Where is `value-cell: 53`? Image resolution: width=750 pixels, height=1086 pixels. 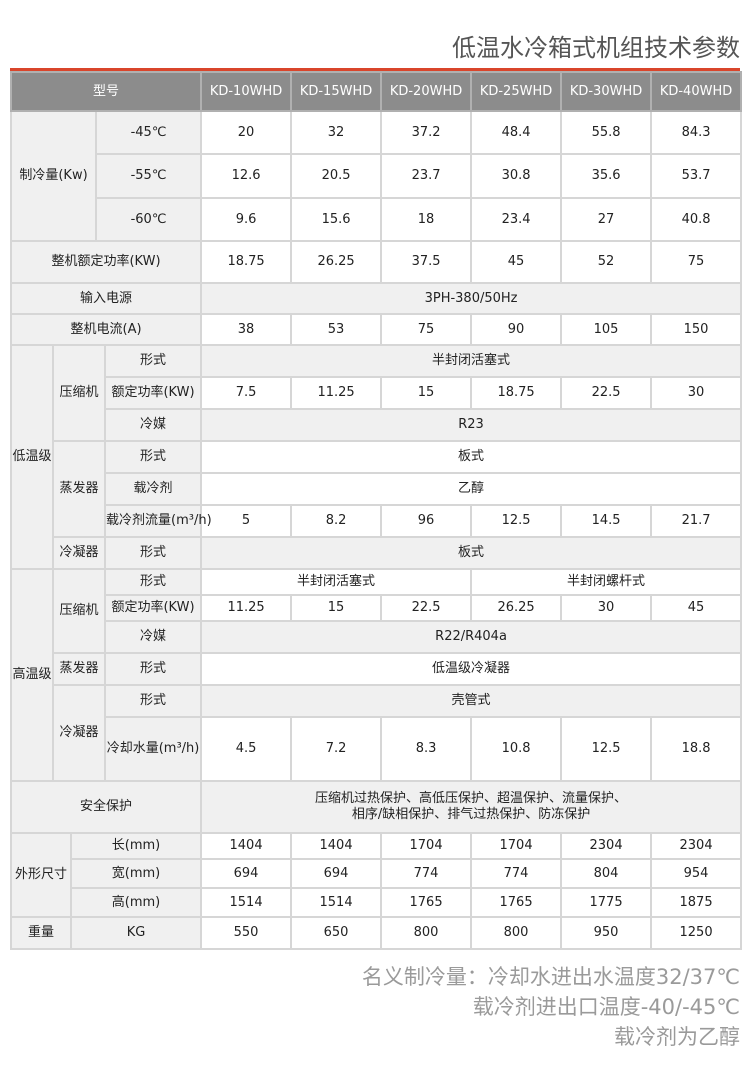 value-cell: 53 is located at coordinates (336, 329).